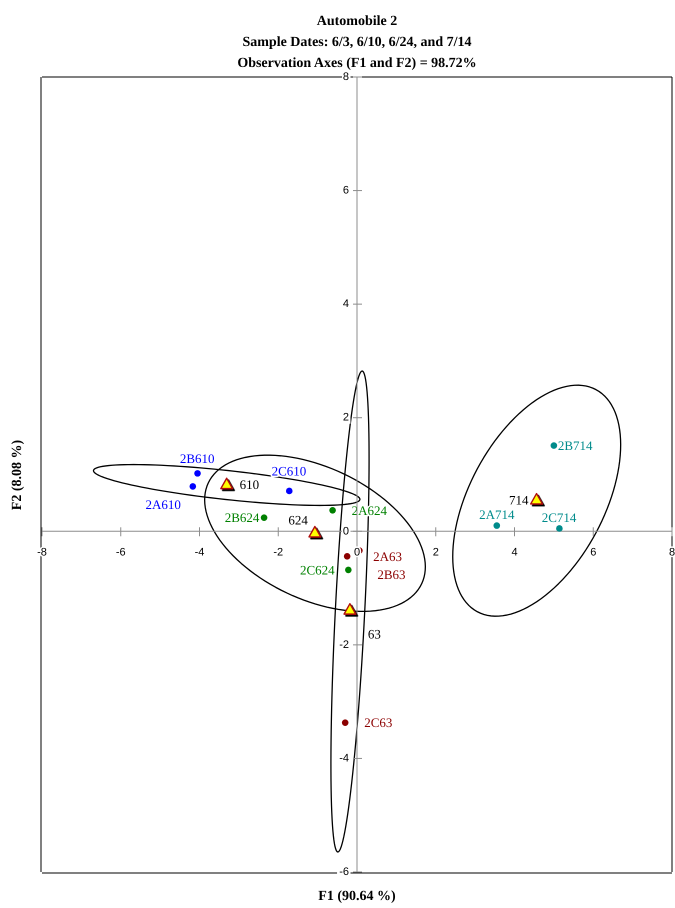  I want to click on annotation: 63, so click(374, 634).